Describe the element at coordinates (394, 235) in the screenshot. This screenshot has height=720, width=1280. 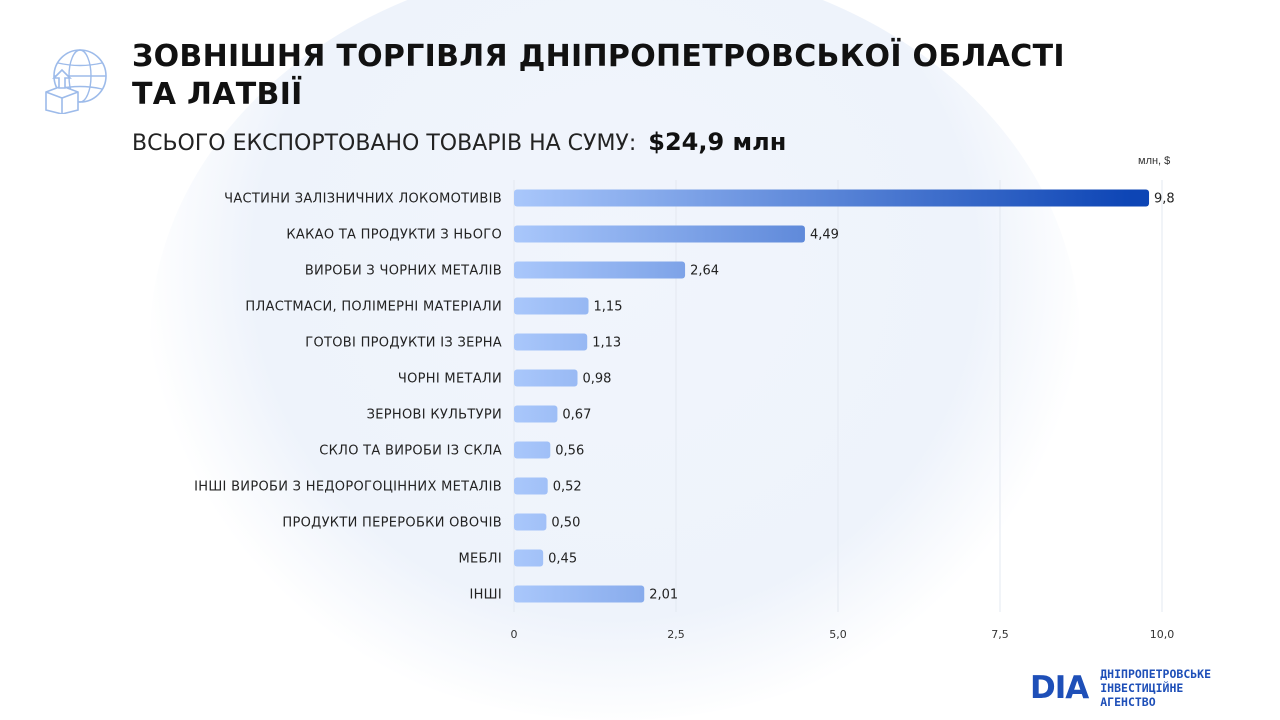
I see `category-label: КАКАО ТА ПРОДУКТИ З НЬОГО` at that location.